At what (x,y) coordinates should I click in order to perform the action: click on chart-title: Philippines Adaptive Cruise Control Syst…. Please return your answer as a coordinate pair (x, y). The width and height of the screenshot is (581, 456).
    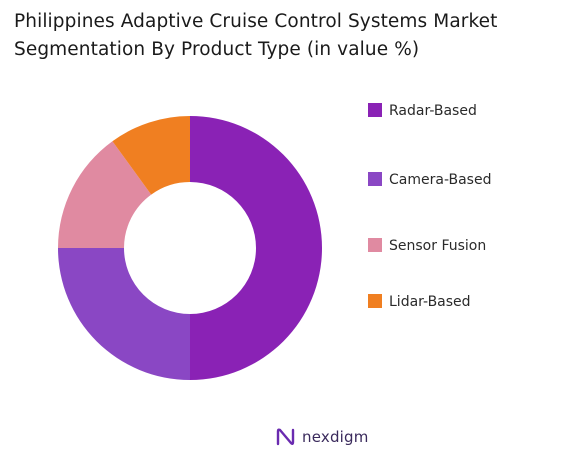
    Looking at the image, I should click on (294, 36).